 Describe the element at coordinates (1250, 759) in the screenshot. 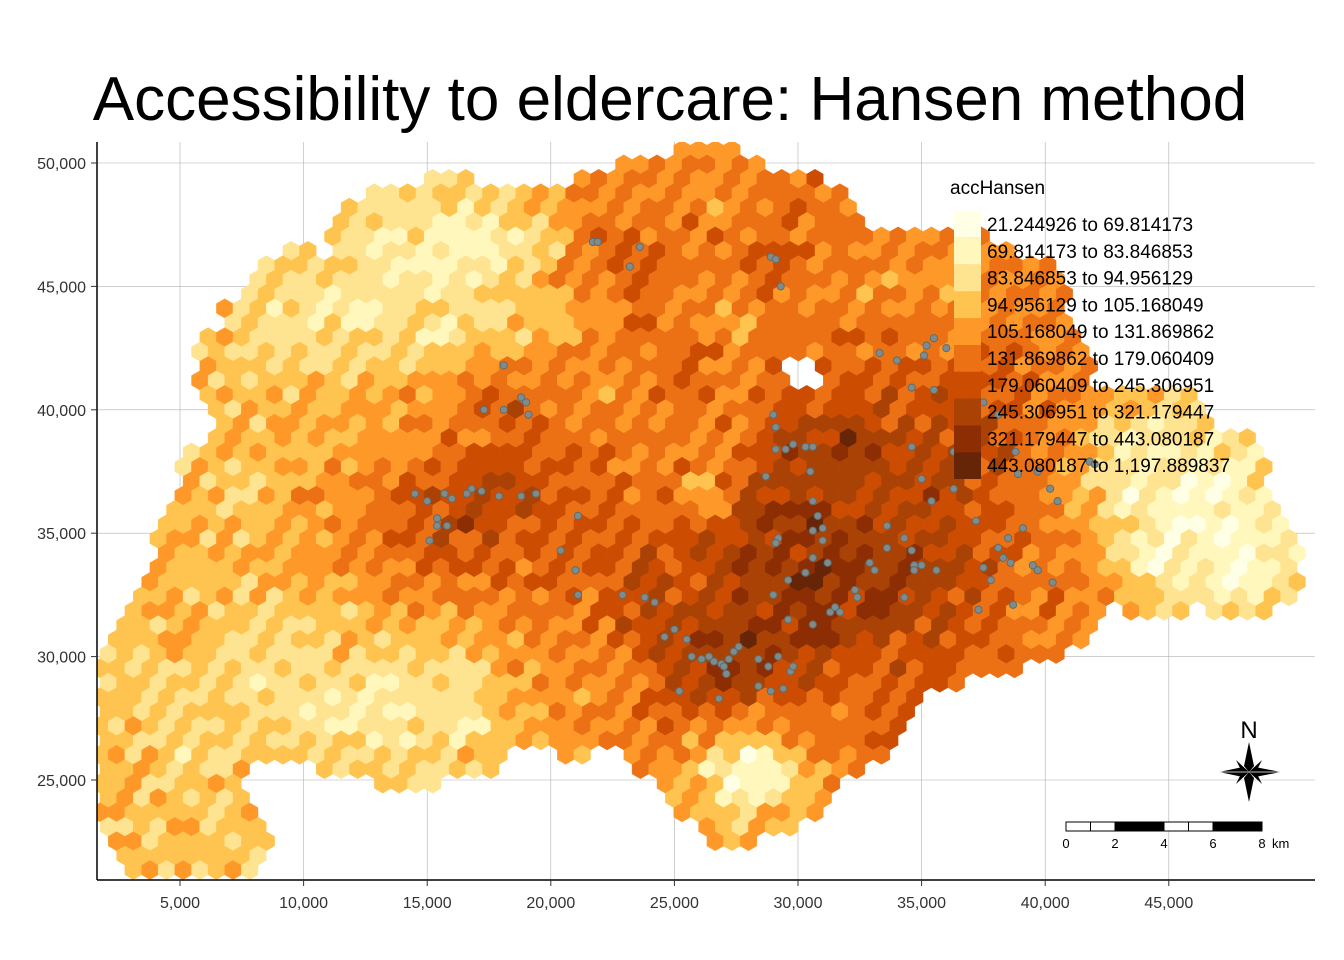

I see `north-arrow: N` at that location.